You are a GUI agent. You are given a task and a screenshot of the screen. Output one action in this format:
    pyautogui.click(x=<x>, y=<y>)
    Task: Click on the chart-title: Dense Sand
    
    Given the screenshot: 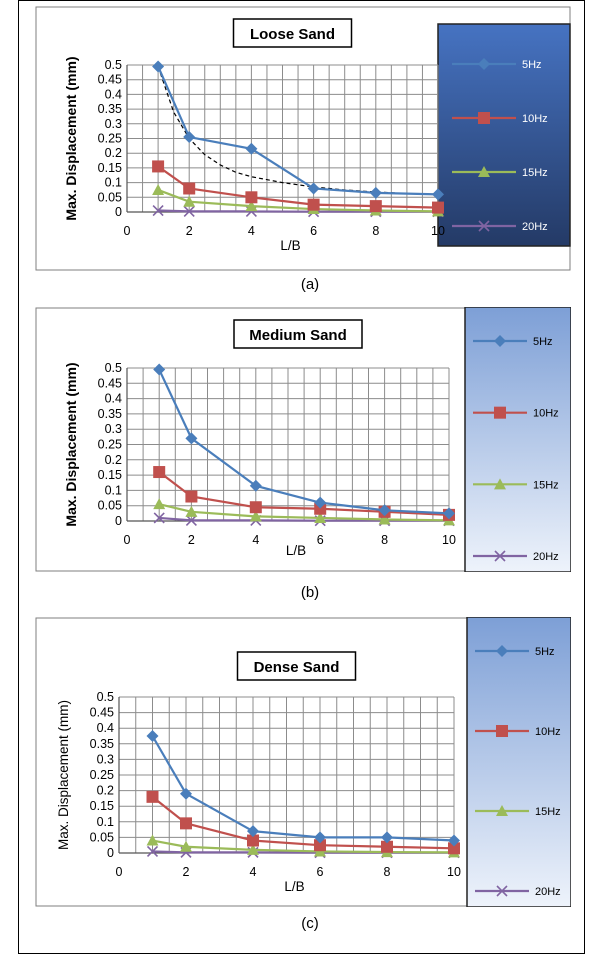 What is the action you would take?
    pyautogui.click(x=297, y=667)
    